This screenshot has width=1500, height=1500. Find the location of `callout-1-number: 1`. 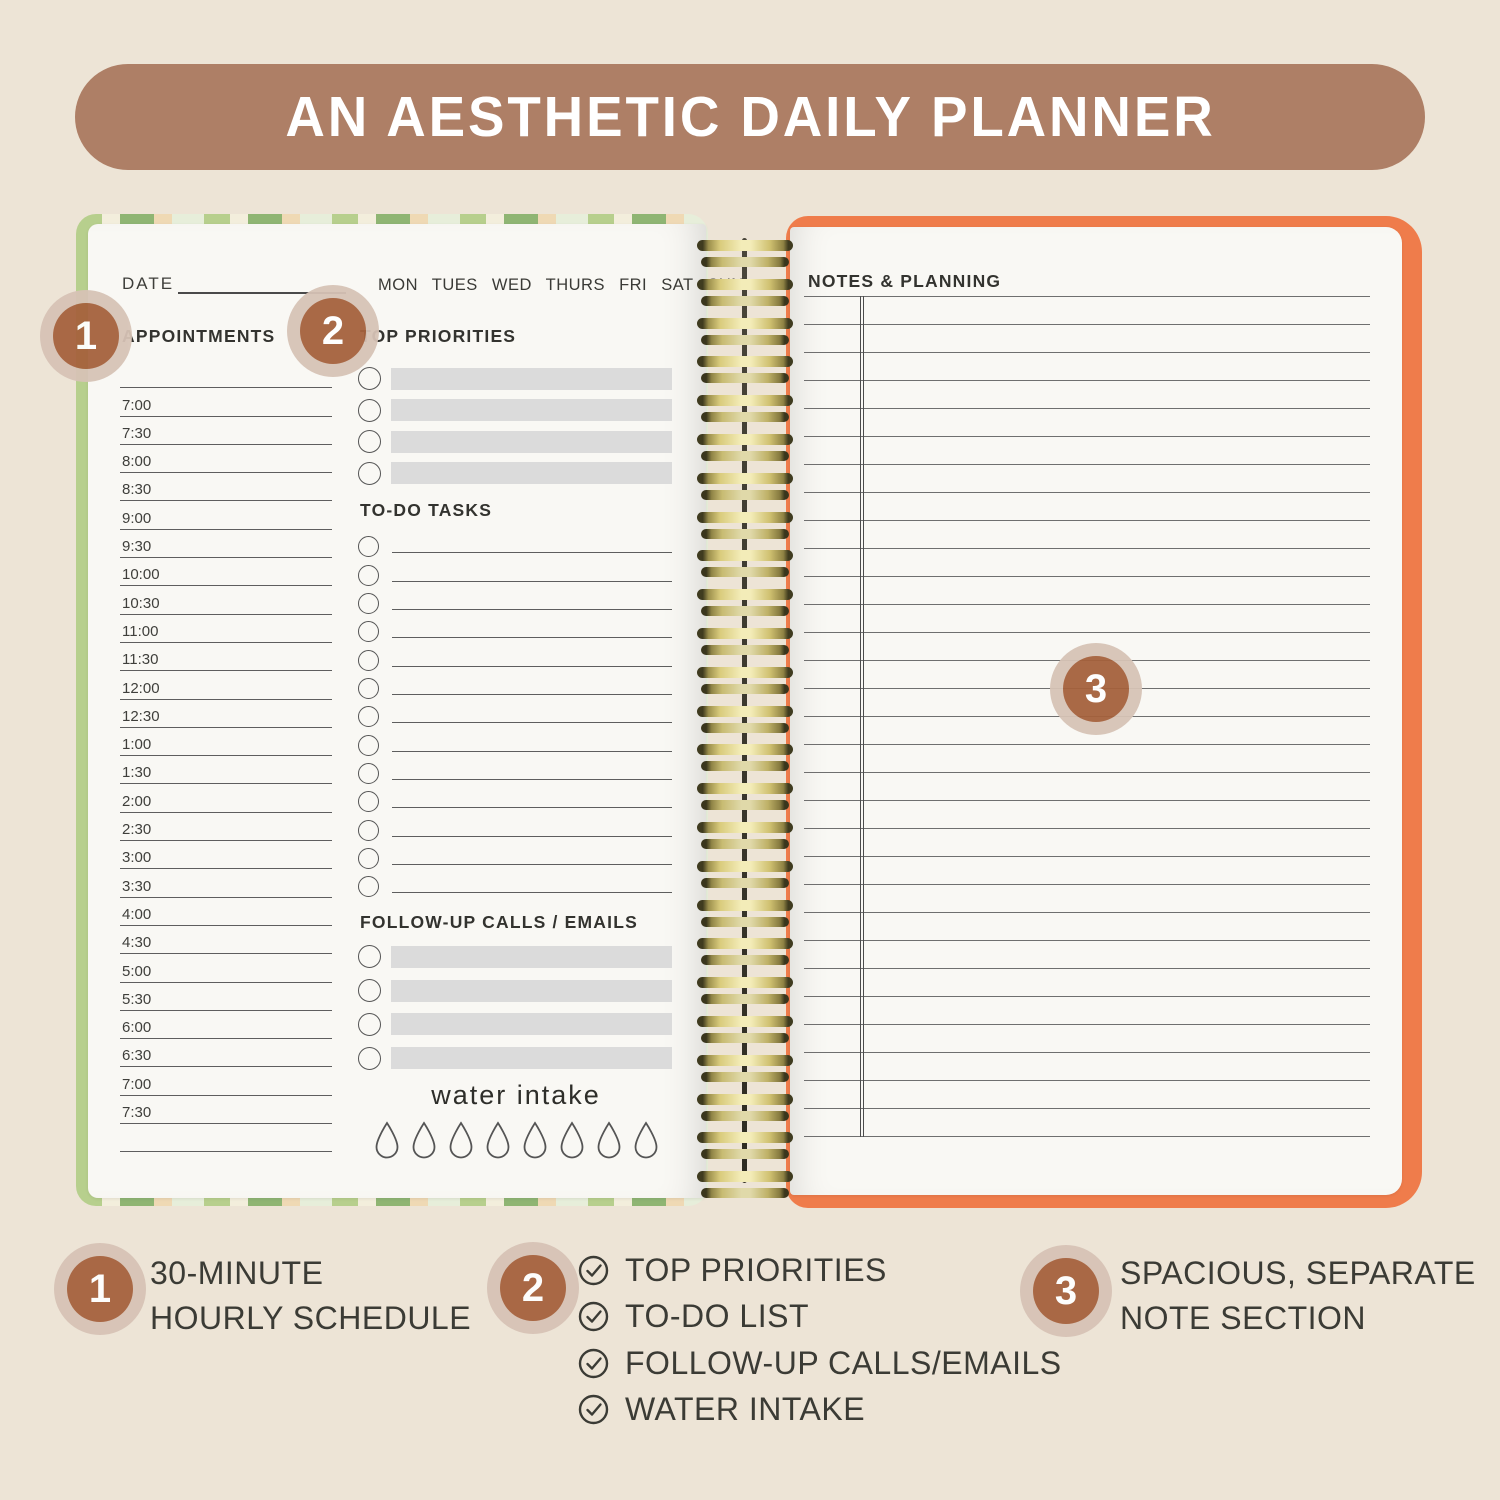

callout-1-number: 1 is located at coordinates (86, 336).